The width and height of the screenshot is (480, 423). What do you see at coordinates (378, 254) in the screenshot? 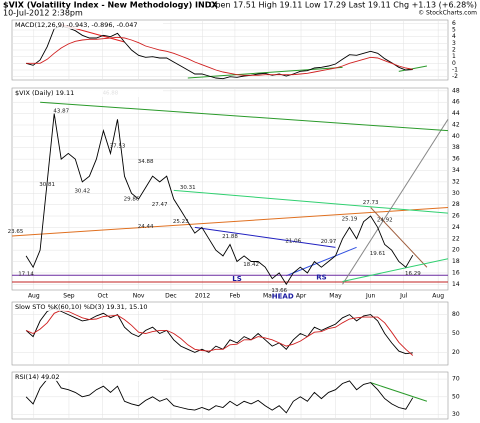
I see `annotation: 19.61` at bounding box center [378, 254].